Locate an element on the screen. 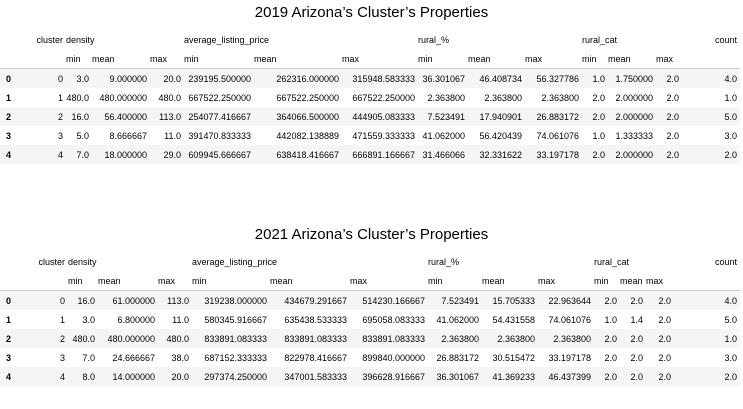 The height and width of the screenshot is (409, 743). col-header-average-listing-price: average_listing_price is located at coordinates (227, 39).